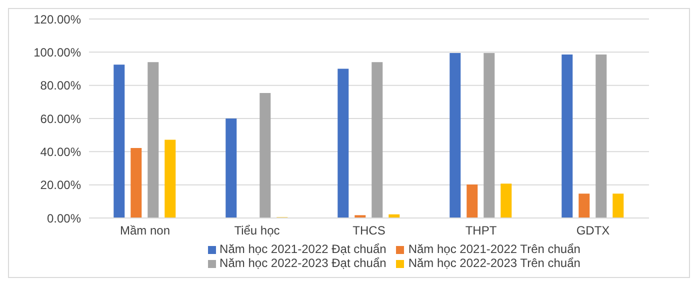 This screenshot has width=700, height=286. Describe the element at coordinates (145, 231) in the screenshot. I see `x-tick-label: Mầm non` at that location.